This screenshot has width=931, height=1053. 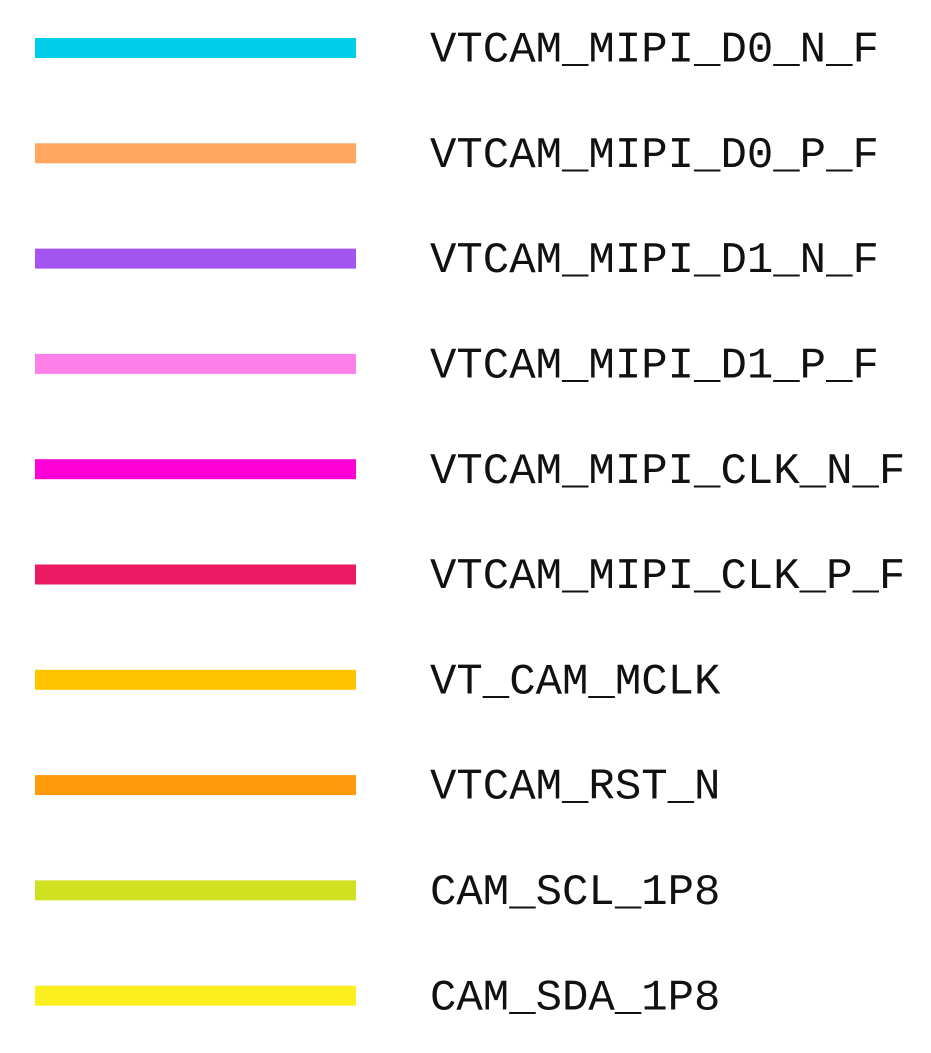 What do you see at coordinates (575, 788) in the screenshot?
I see `legend-label: VTCAM_RST_N` at bounding box center [575, 788].